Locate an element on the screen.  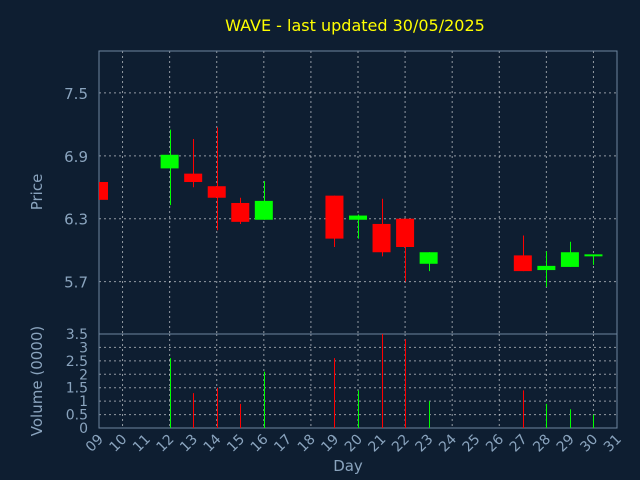
x-tick-label: 10 is located at coordinates (118, 444).